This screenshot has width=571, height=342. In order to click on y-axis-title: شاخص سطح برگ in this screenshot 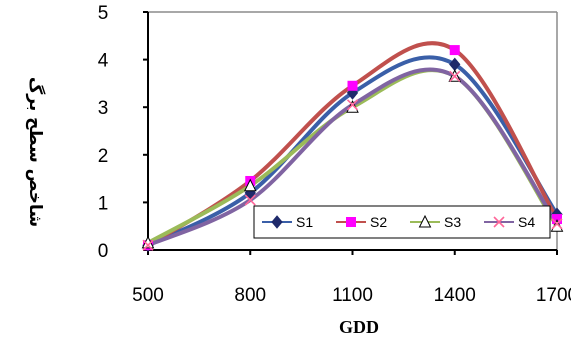, I will do `click(35, 152)`.